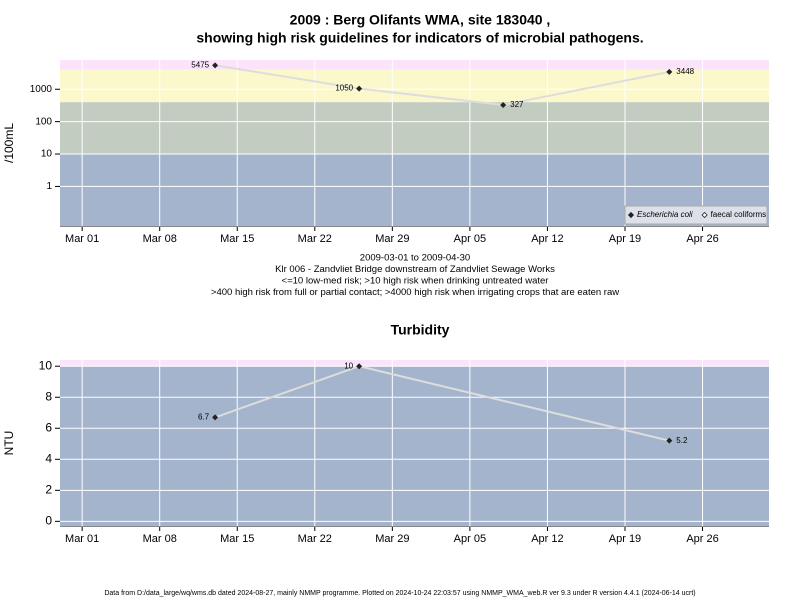 This screenshot has height=600, width=800. Describe the element at coordinates (442, 85) in the screenshot. I see `series-line` at that location.